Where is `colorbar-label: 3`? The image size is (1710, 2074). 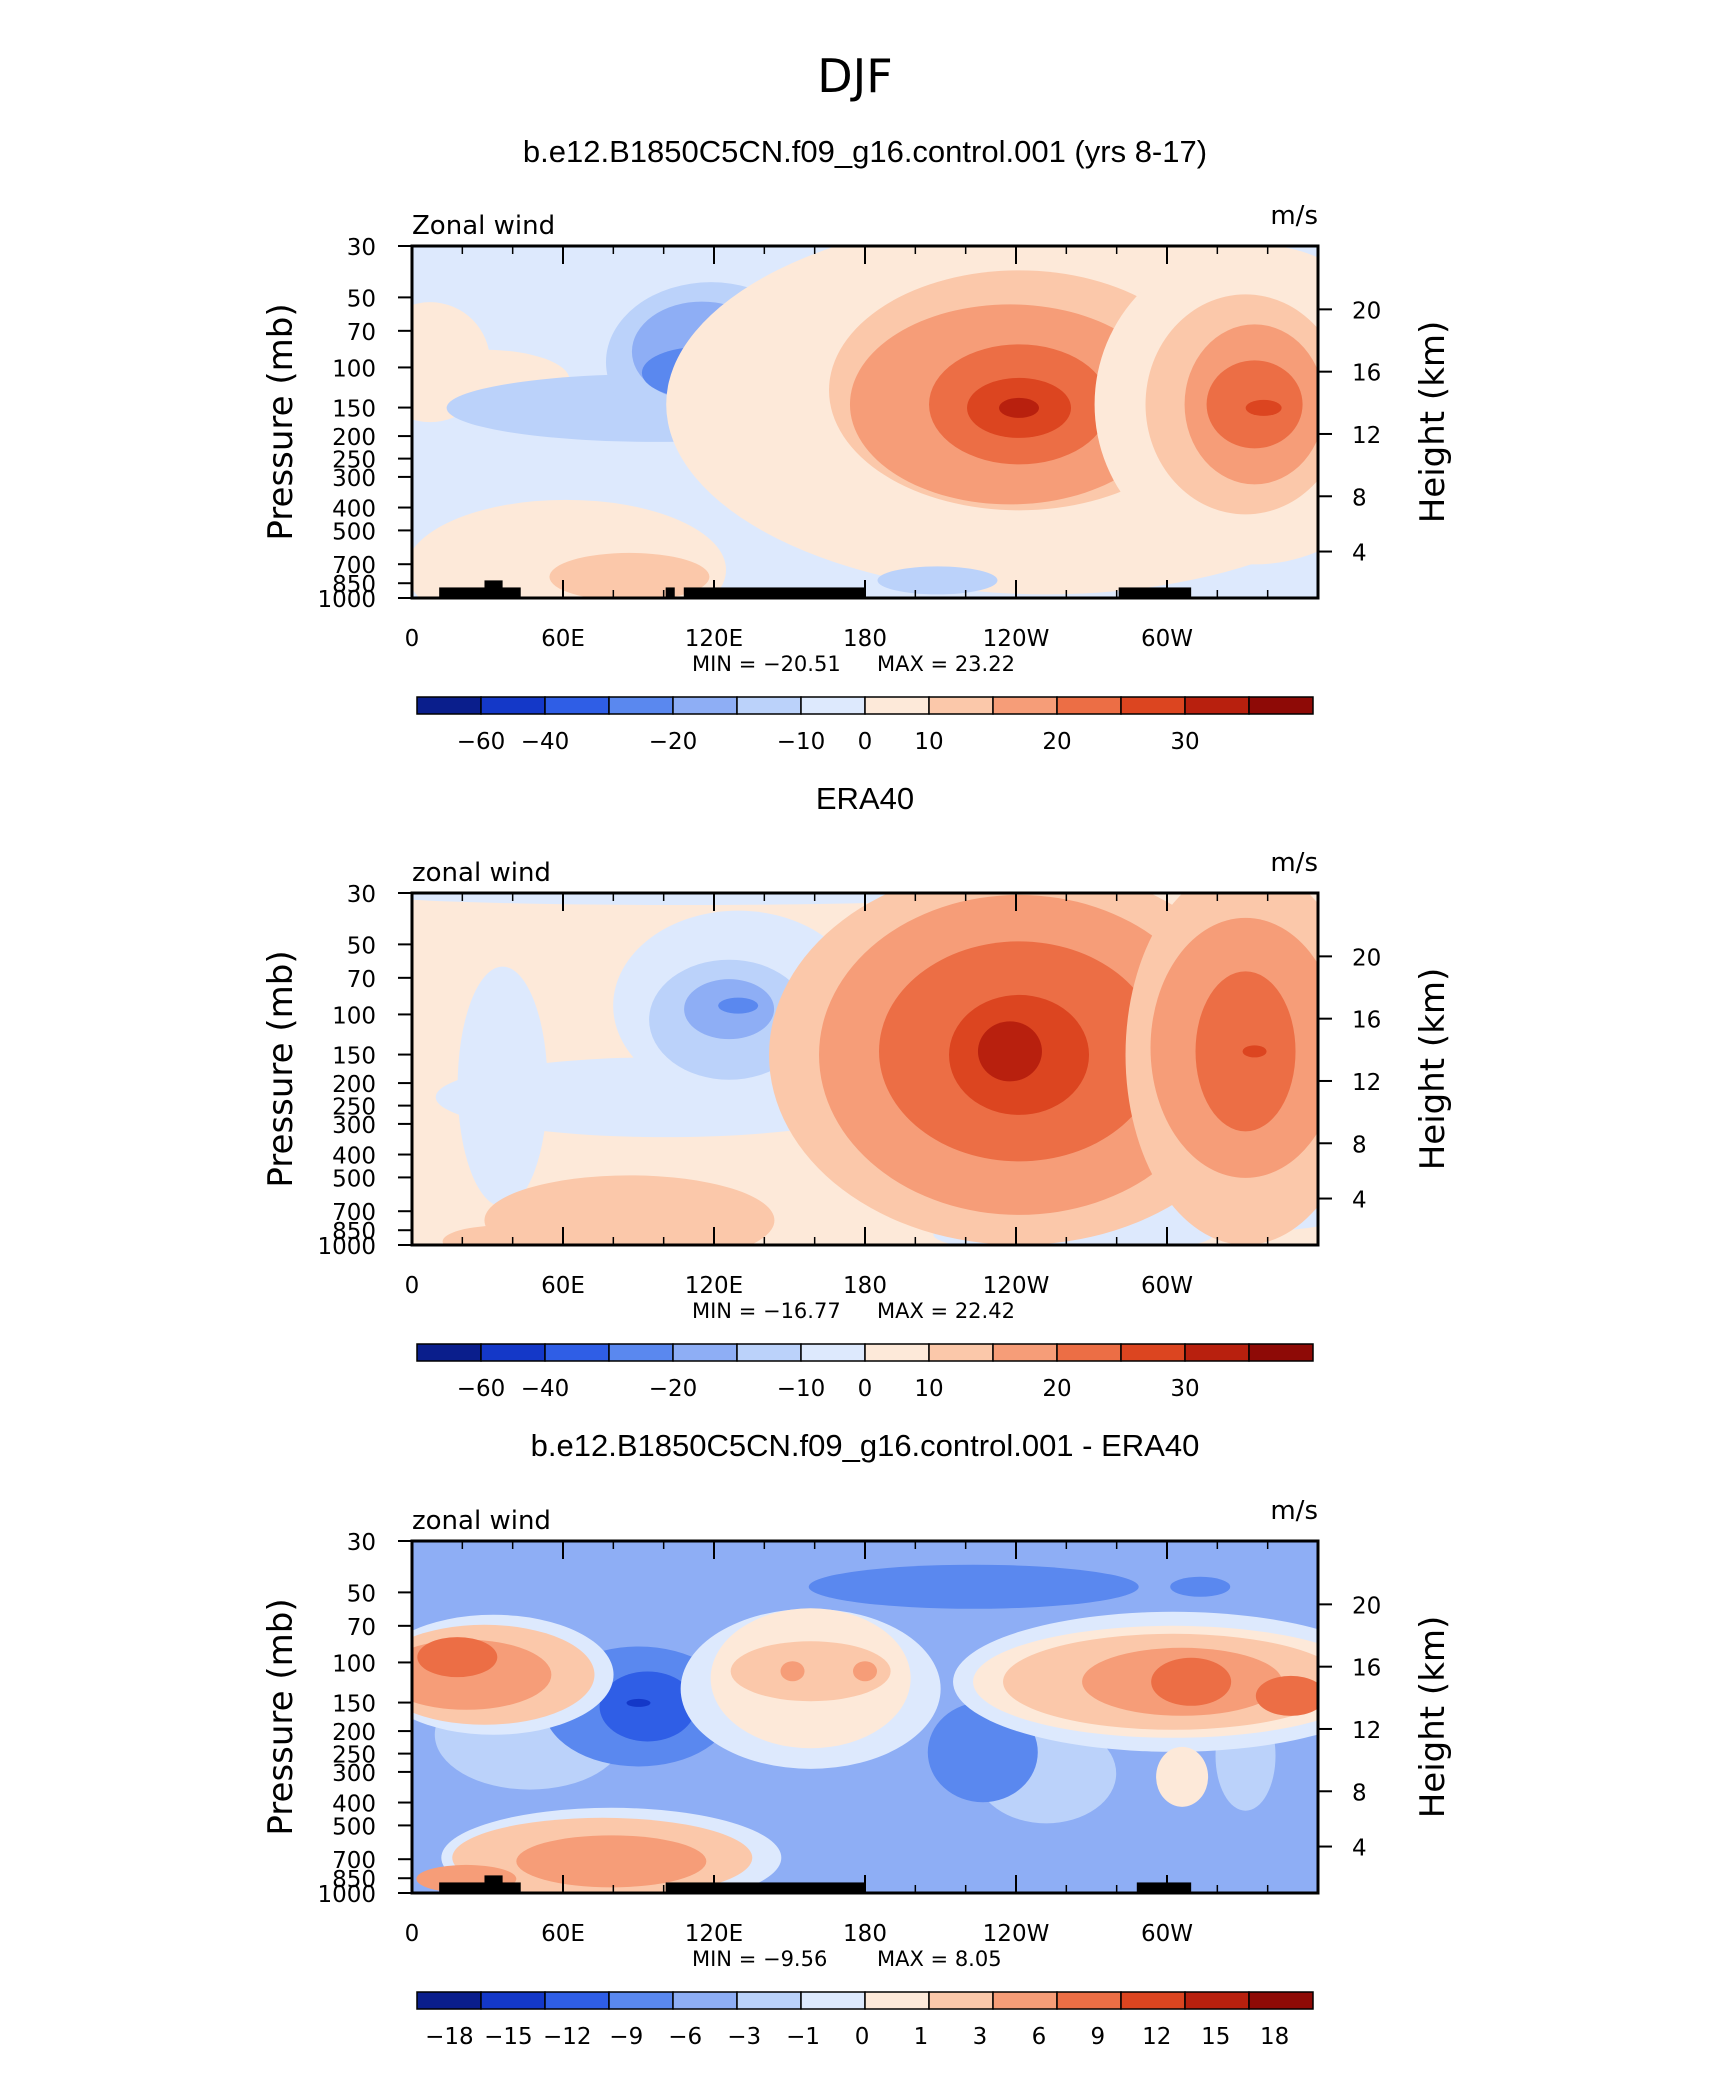
colorbar-label: 3 is located at coordinates (980, 2037).